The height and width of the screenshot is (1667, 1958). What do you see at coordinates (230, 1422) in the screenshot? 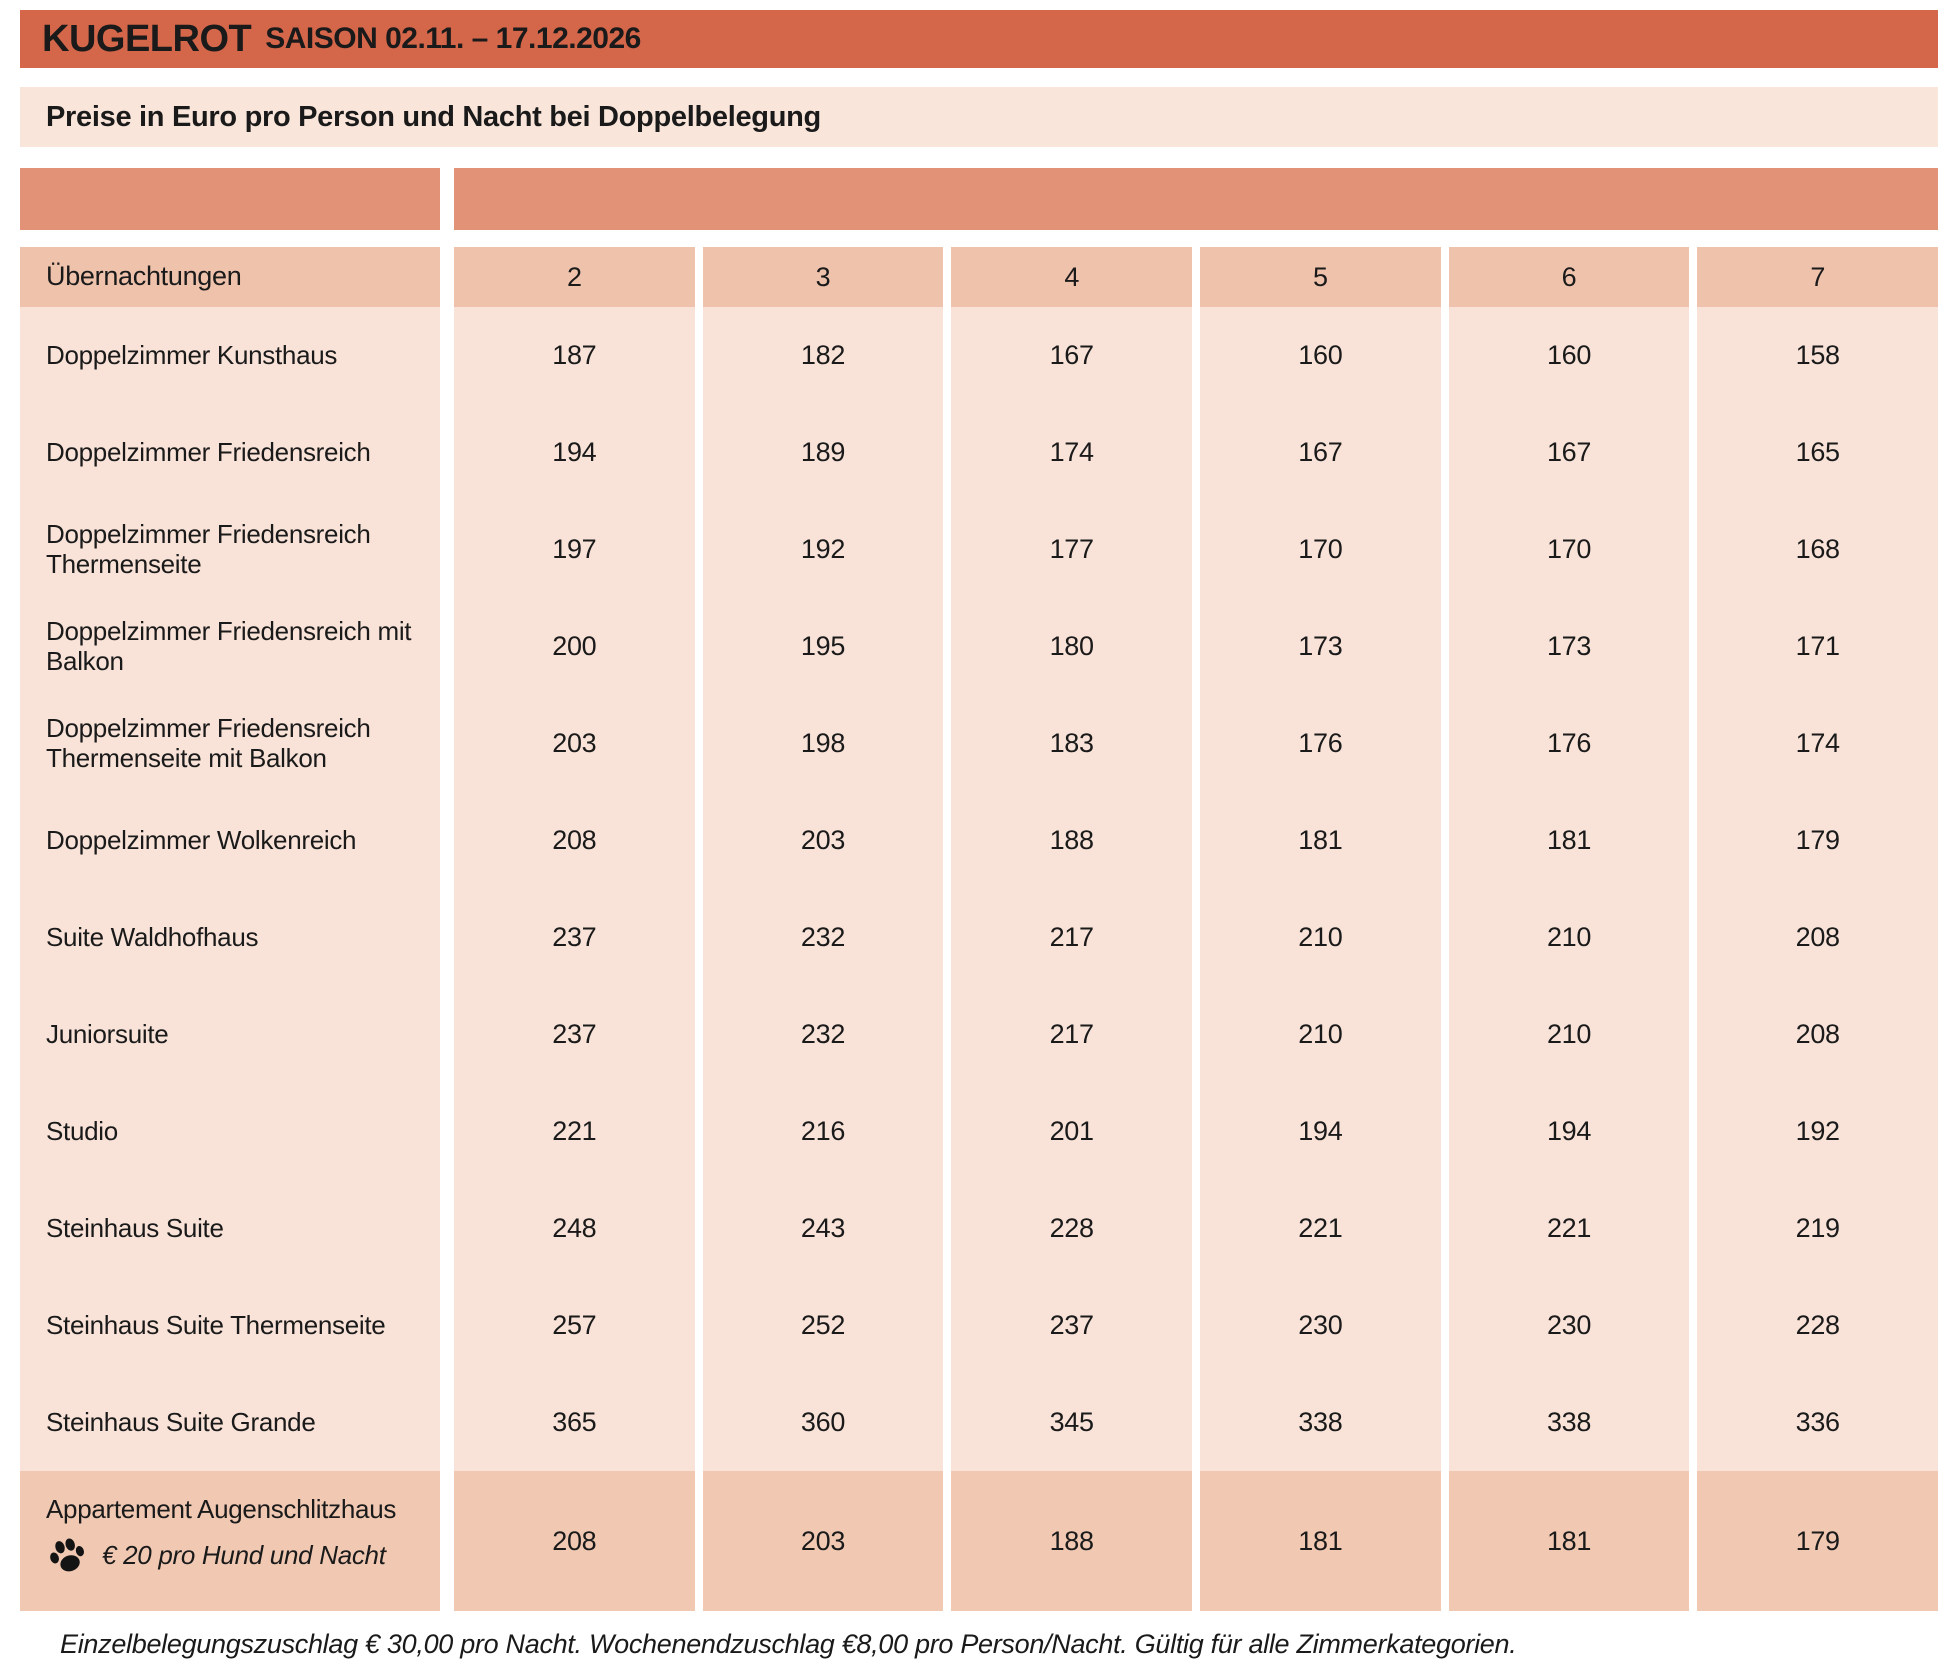
I see `room-name: Steinhaus Suite Grande` at bounding box center [230, 1422].